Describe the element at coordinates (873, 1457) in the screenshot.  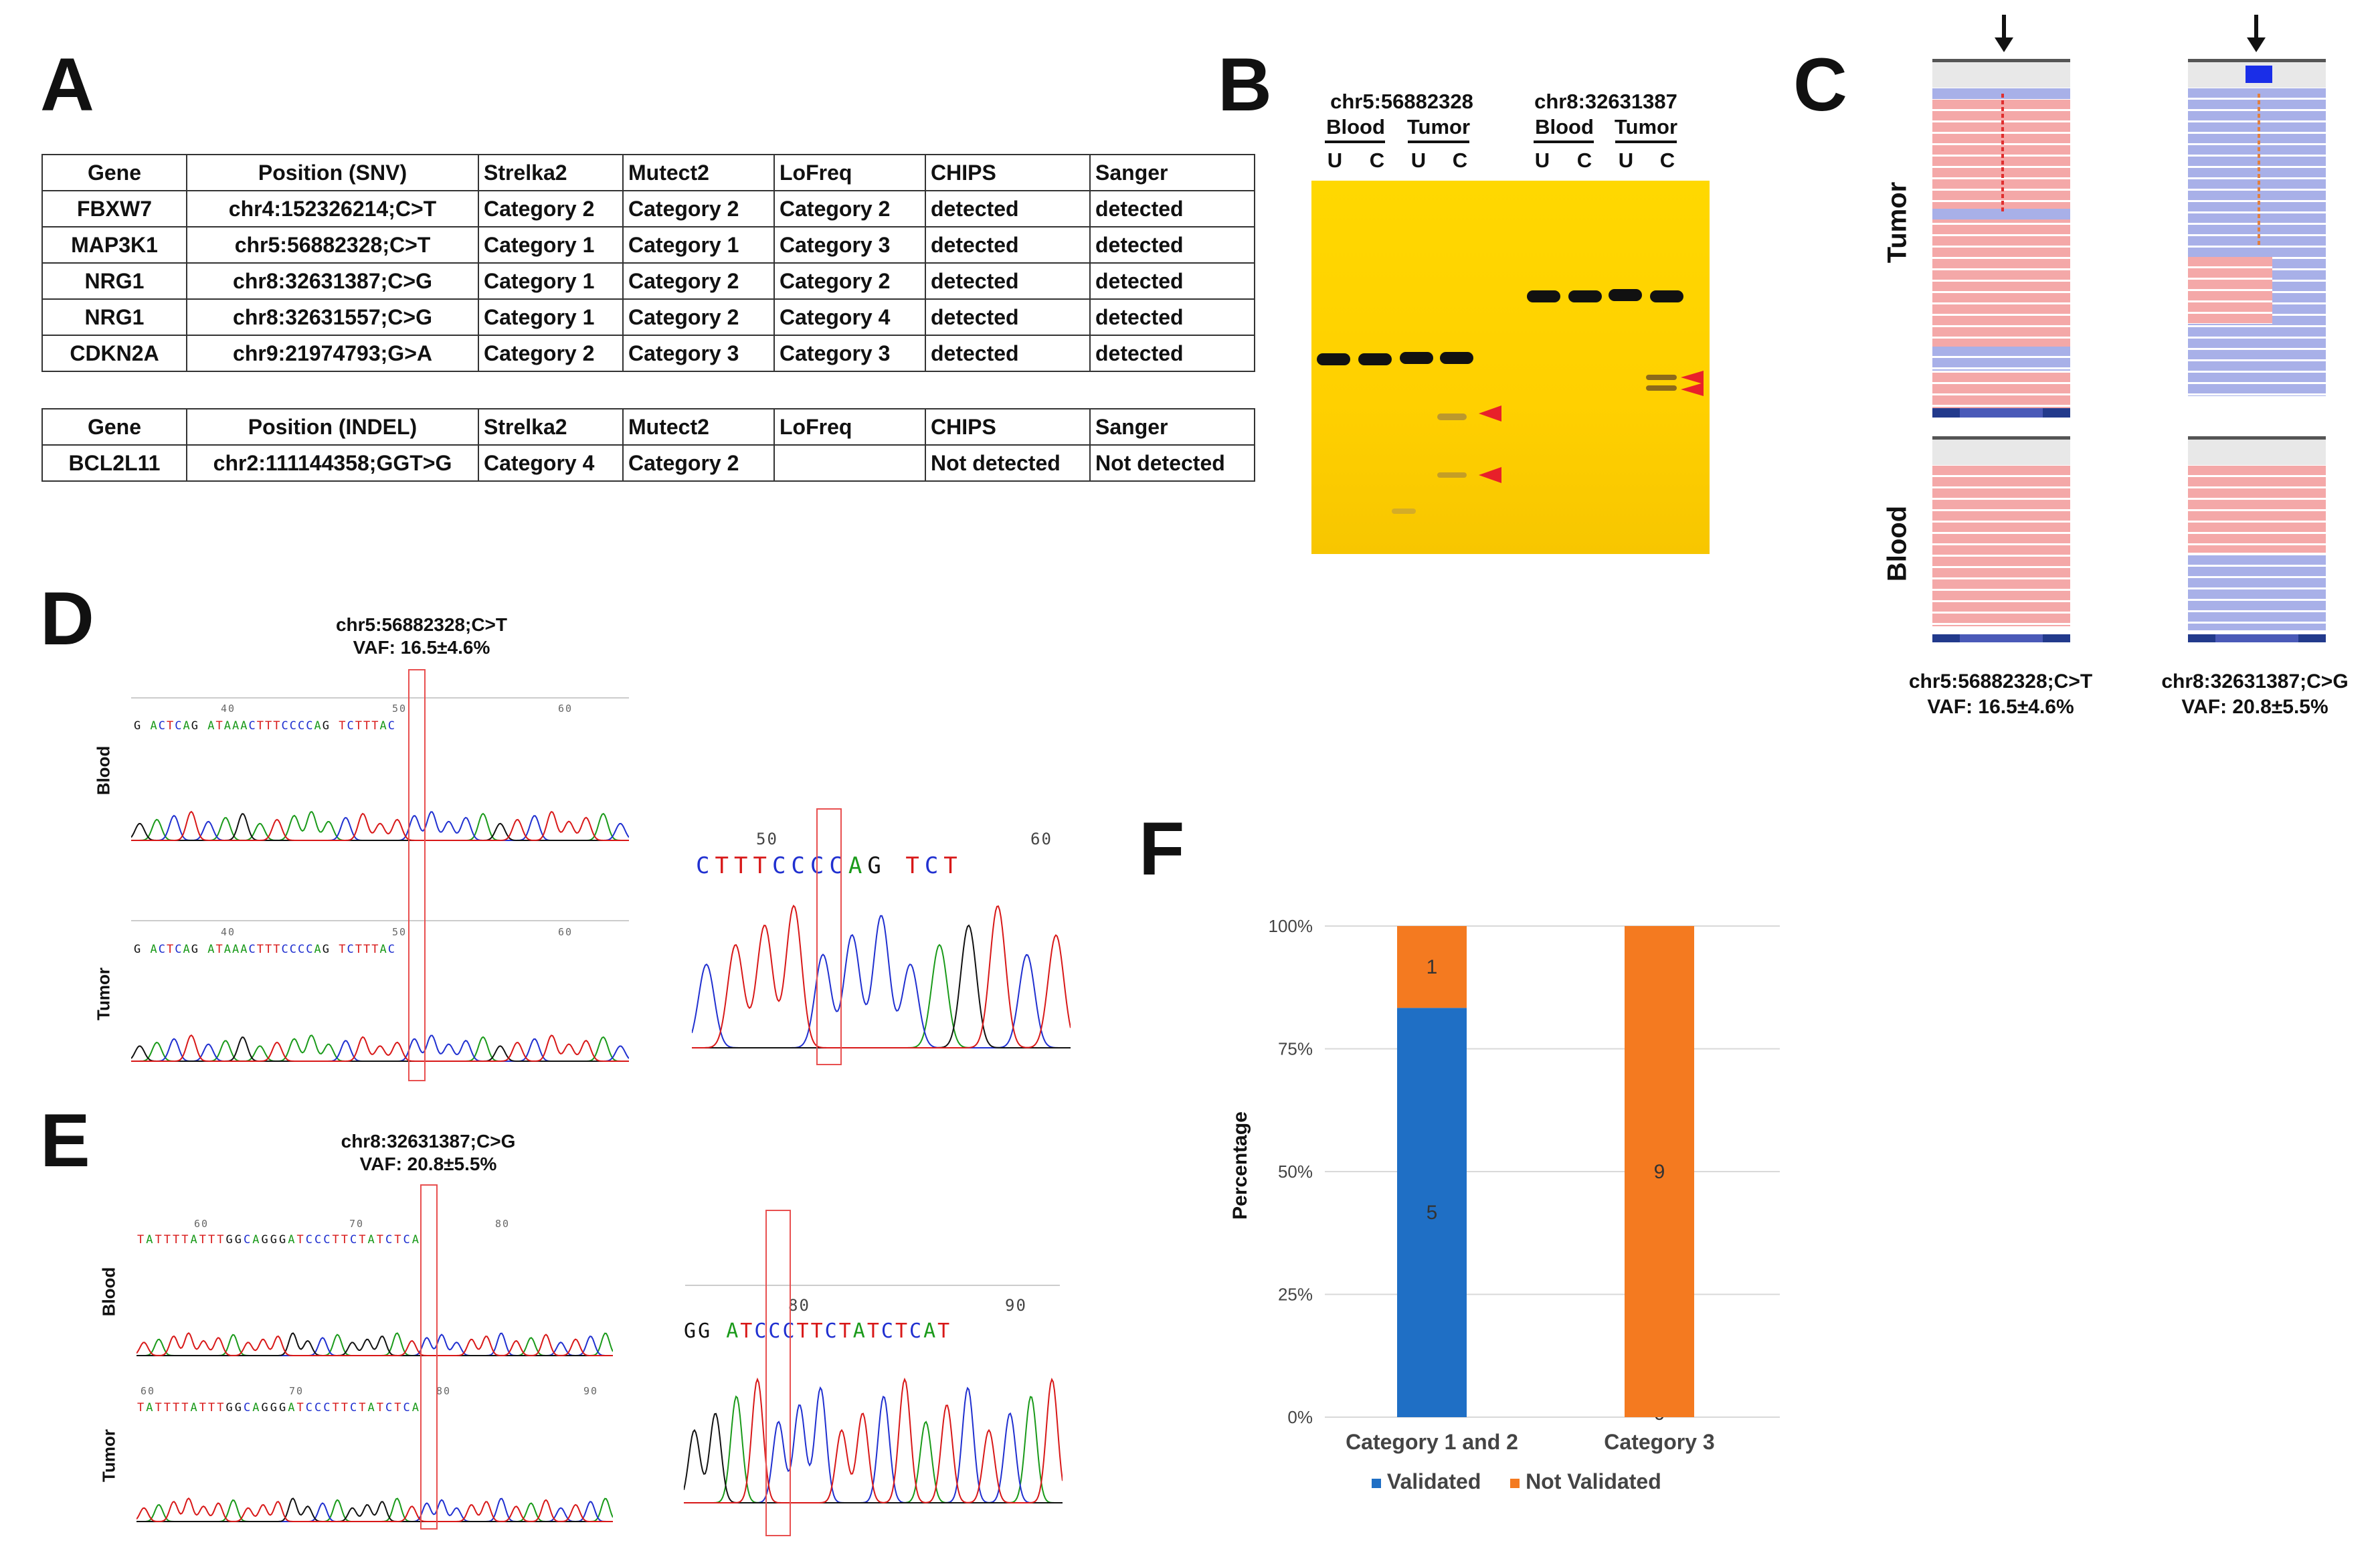
I see `trace-G` at that location.